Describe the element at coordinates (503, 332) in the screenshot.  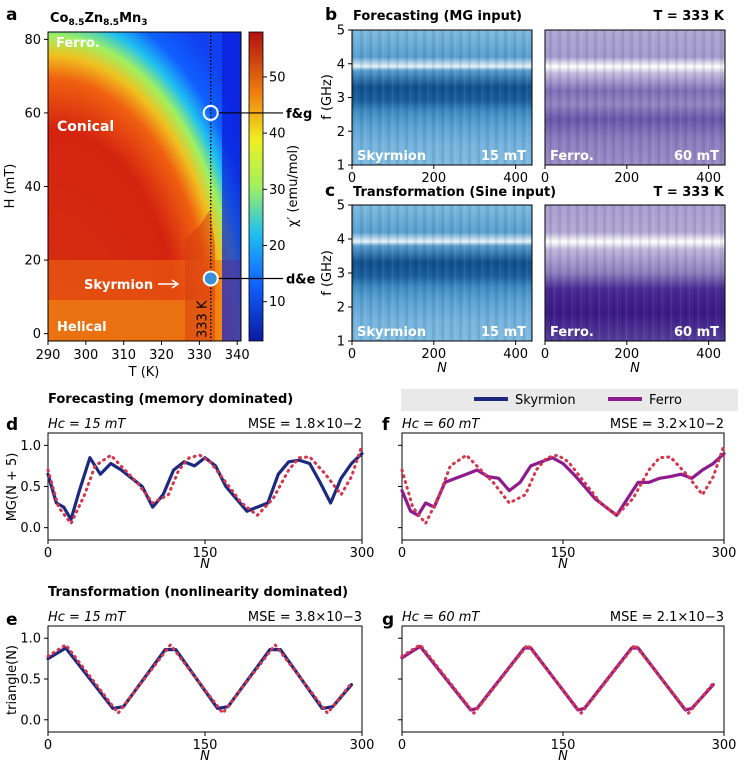
I see `panel-c-skyrmion-field: 15 mT` at that location.